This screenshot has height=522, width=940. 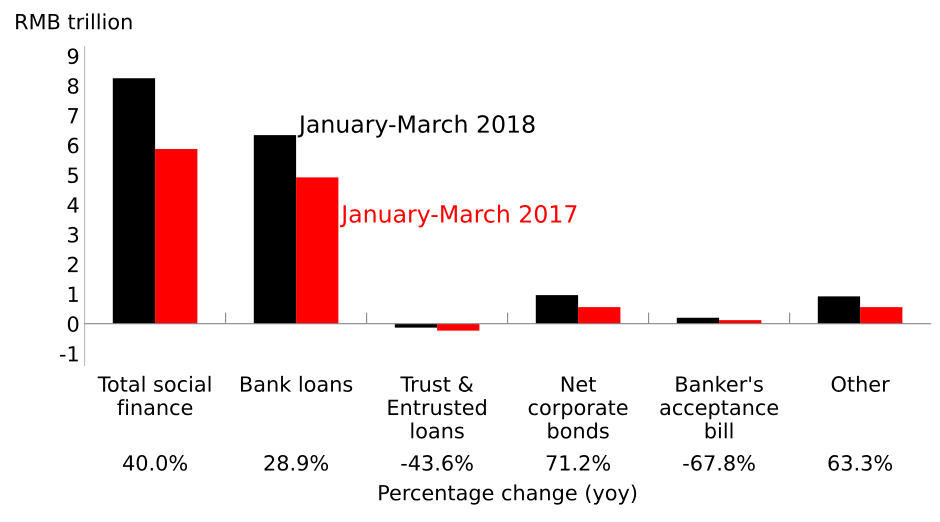 What do you see at coordinates (73, 294) in the screenshot?
I see `y-tick-label: 1` at bounding box center [73, 294].